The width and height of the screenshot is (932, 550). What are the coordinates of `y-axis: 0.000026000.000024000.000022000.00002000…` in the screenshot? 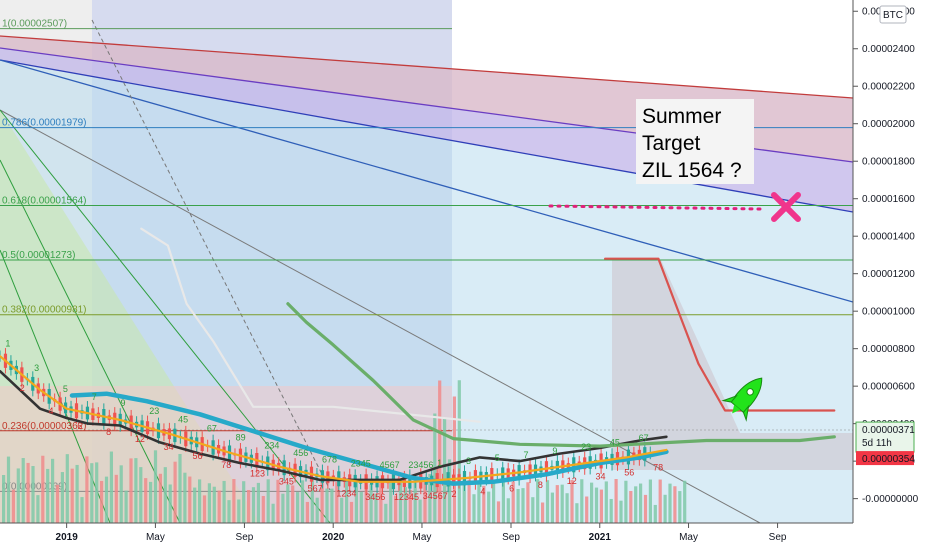 It's located at (892, 275).